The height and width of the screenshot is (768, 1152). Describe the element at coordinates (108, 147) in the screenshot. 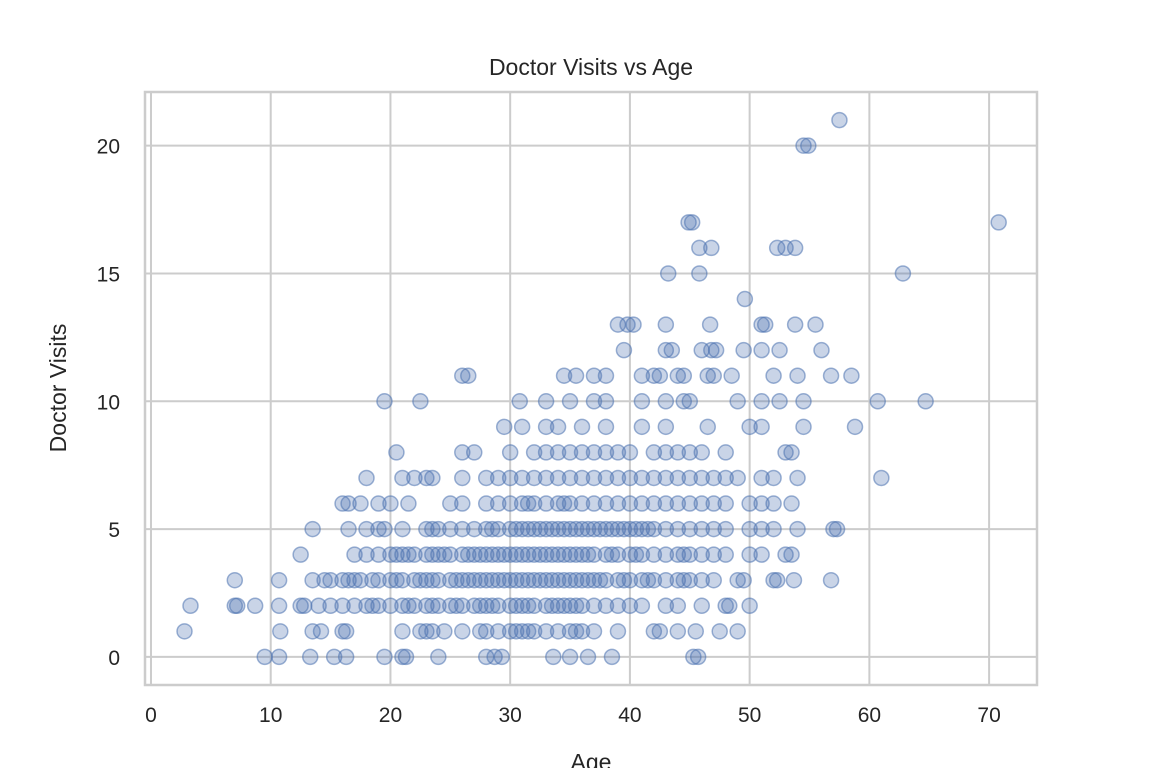

I see `y-tick-label: 20` at that location.